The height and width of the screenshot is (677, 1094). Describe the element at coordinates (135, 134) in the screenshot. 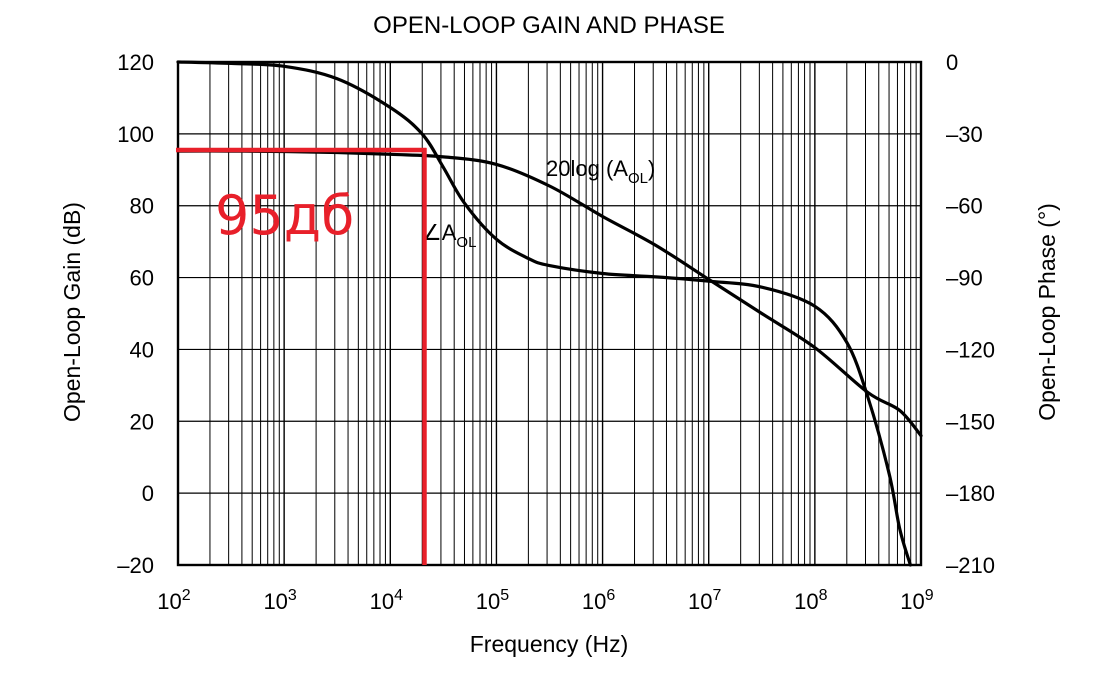

I see `left-tick-label: 100` at that location.